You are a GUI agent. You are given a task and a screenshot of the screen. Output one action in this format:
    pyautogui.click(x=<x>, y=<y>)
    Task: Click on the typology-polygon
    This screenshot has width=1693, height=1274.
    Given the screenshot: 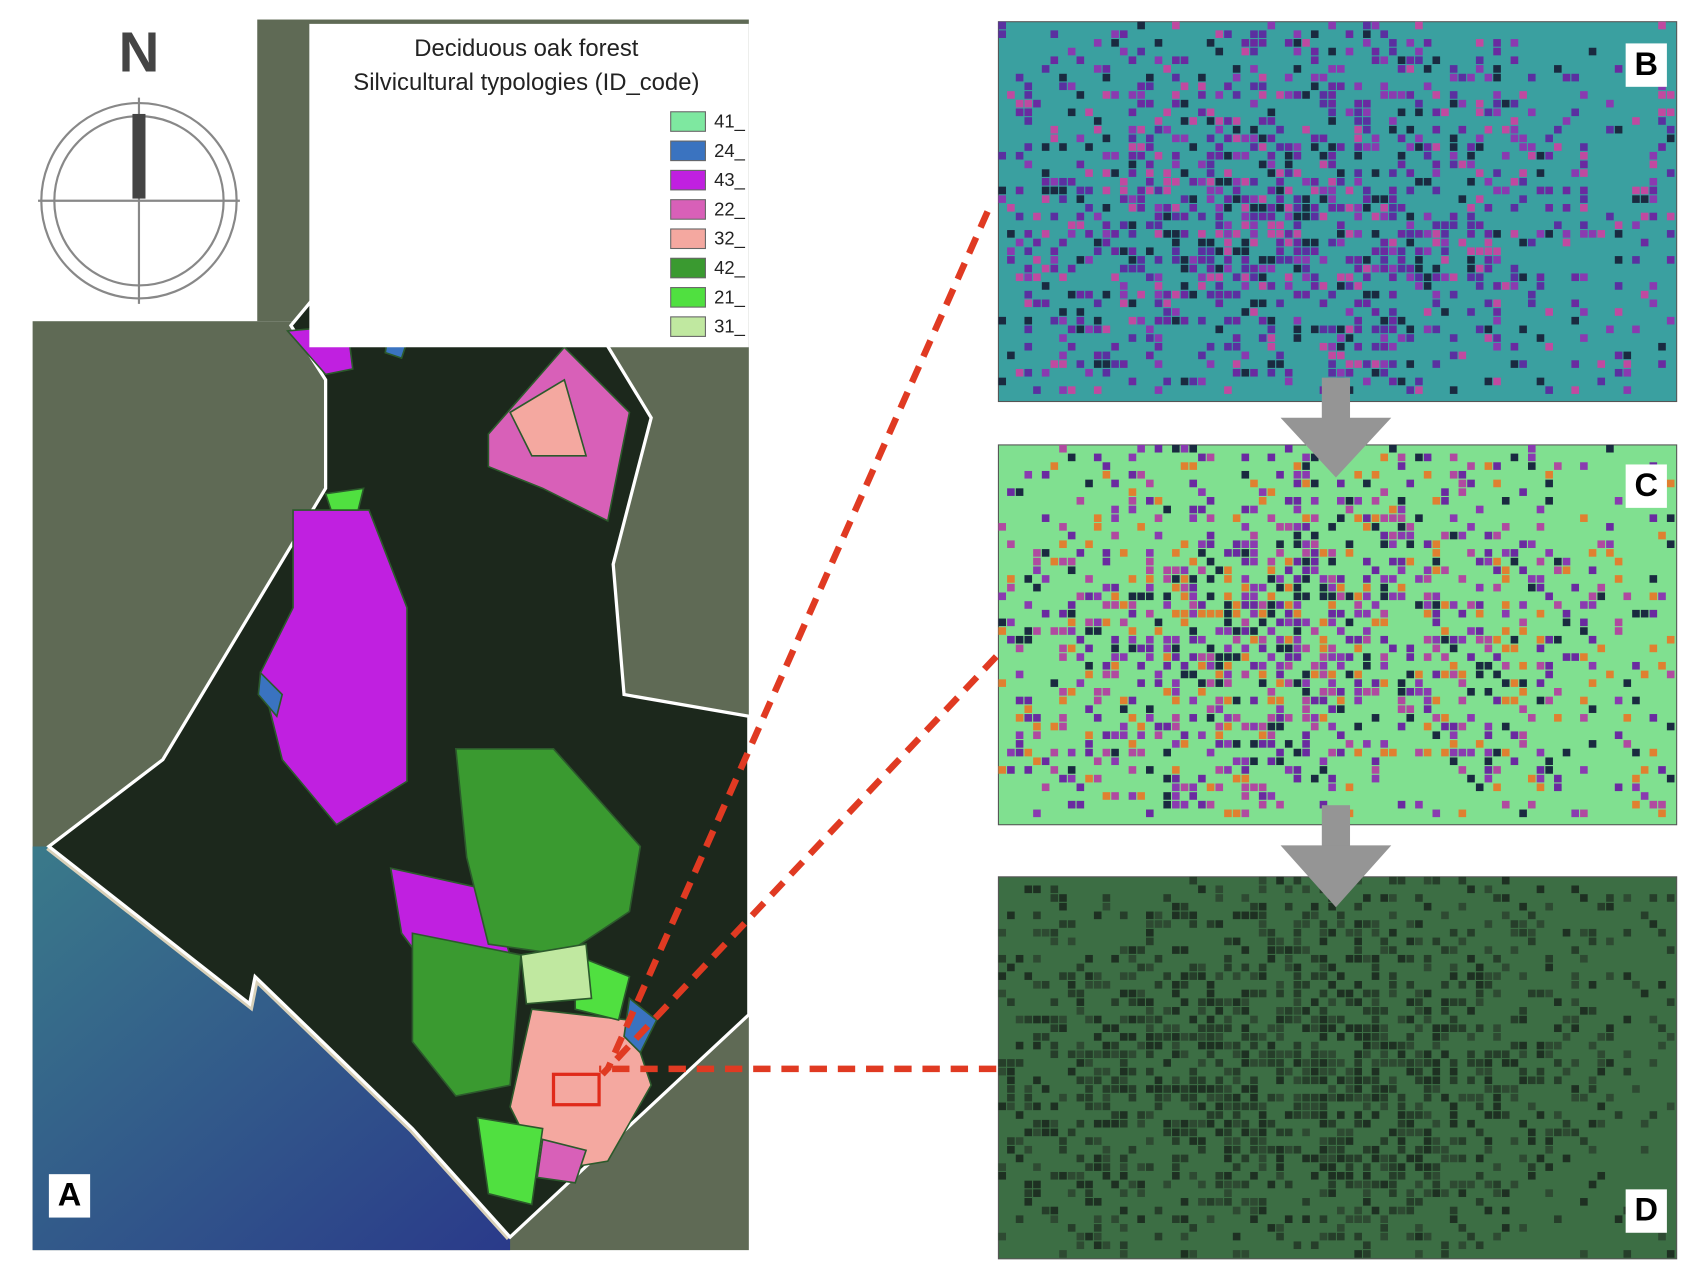 What is the action you would take?
    pyautogui.click(x=466, y=1014)
    